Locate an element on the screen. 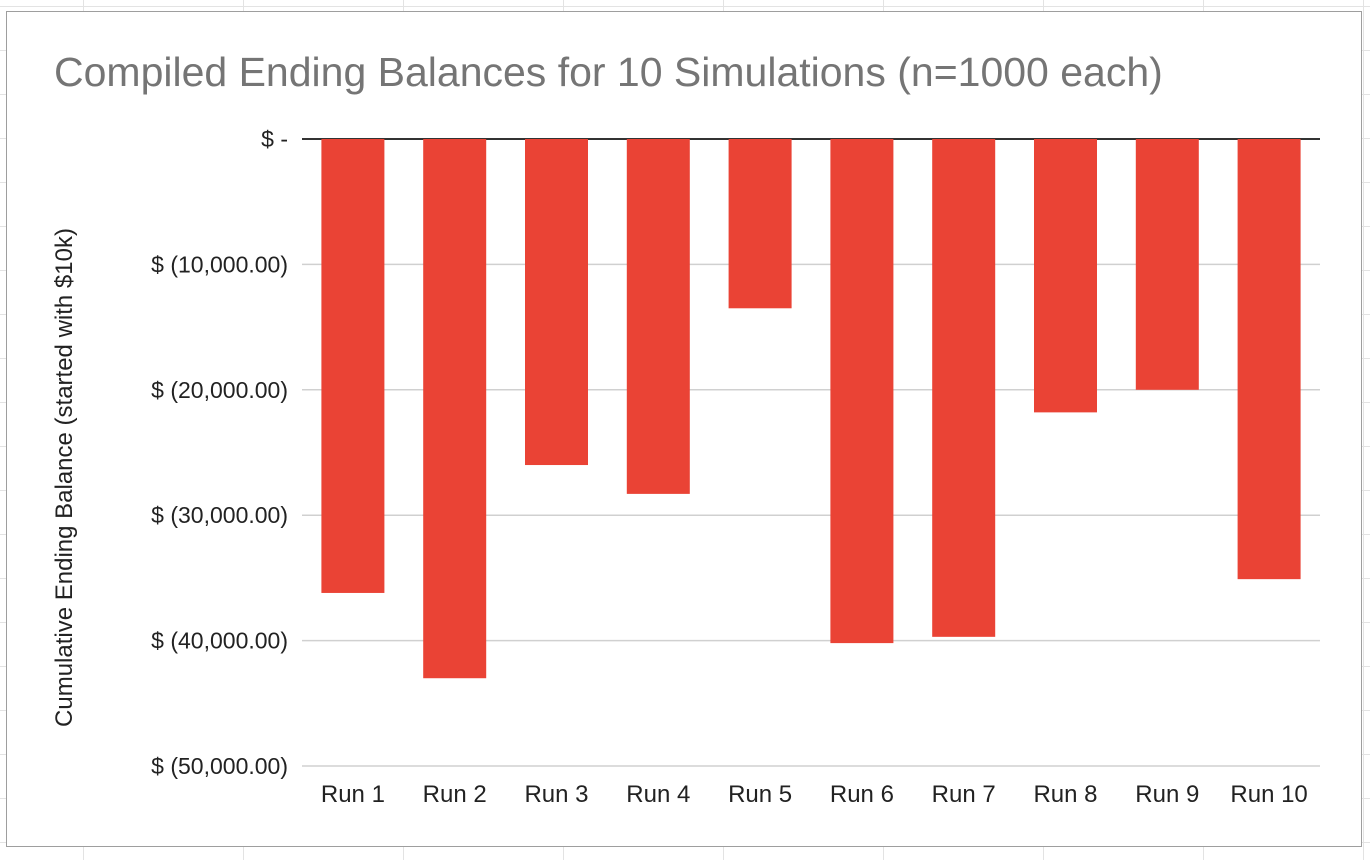  x-category-label: Run 10 is located at coordinates (1268, 794).